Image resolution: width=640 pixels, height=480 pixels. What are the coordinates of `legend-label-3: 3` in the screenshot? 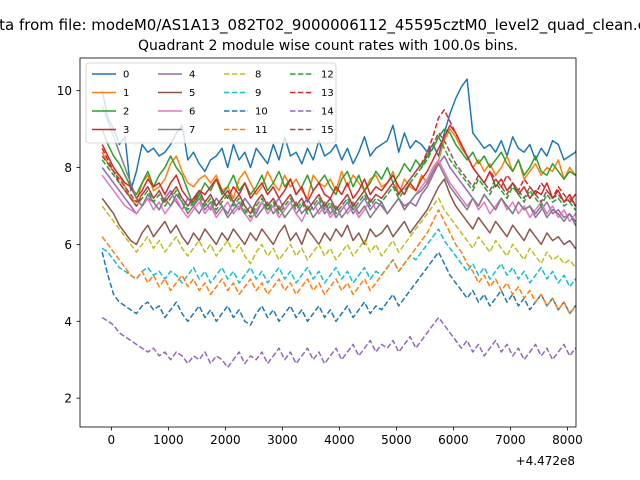 It's located at (126, 130).